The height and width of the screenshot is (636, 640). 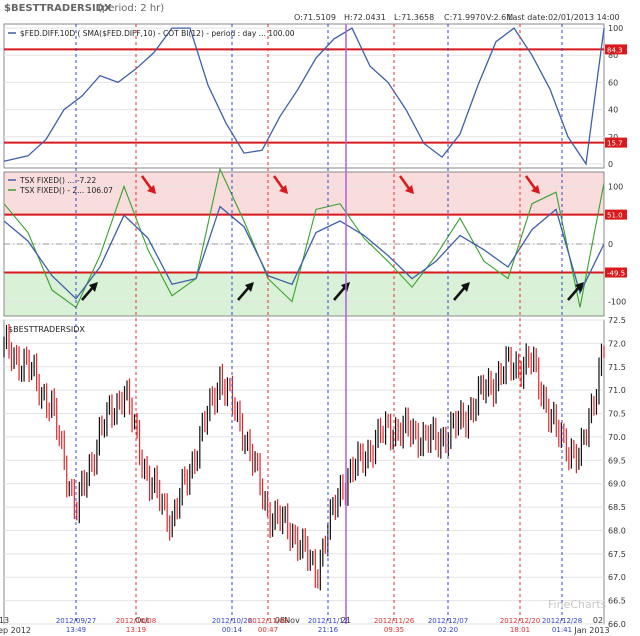 What do you see at coordinates (131, 8) in the screenshot?
I see `chart-period: (period: 2 hr)` at bounding box center [131, 8].